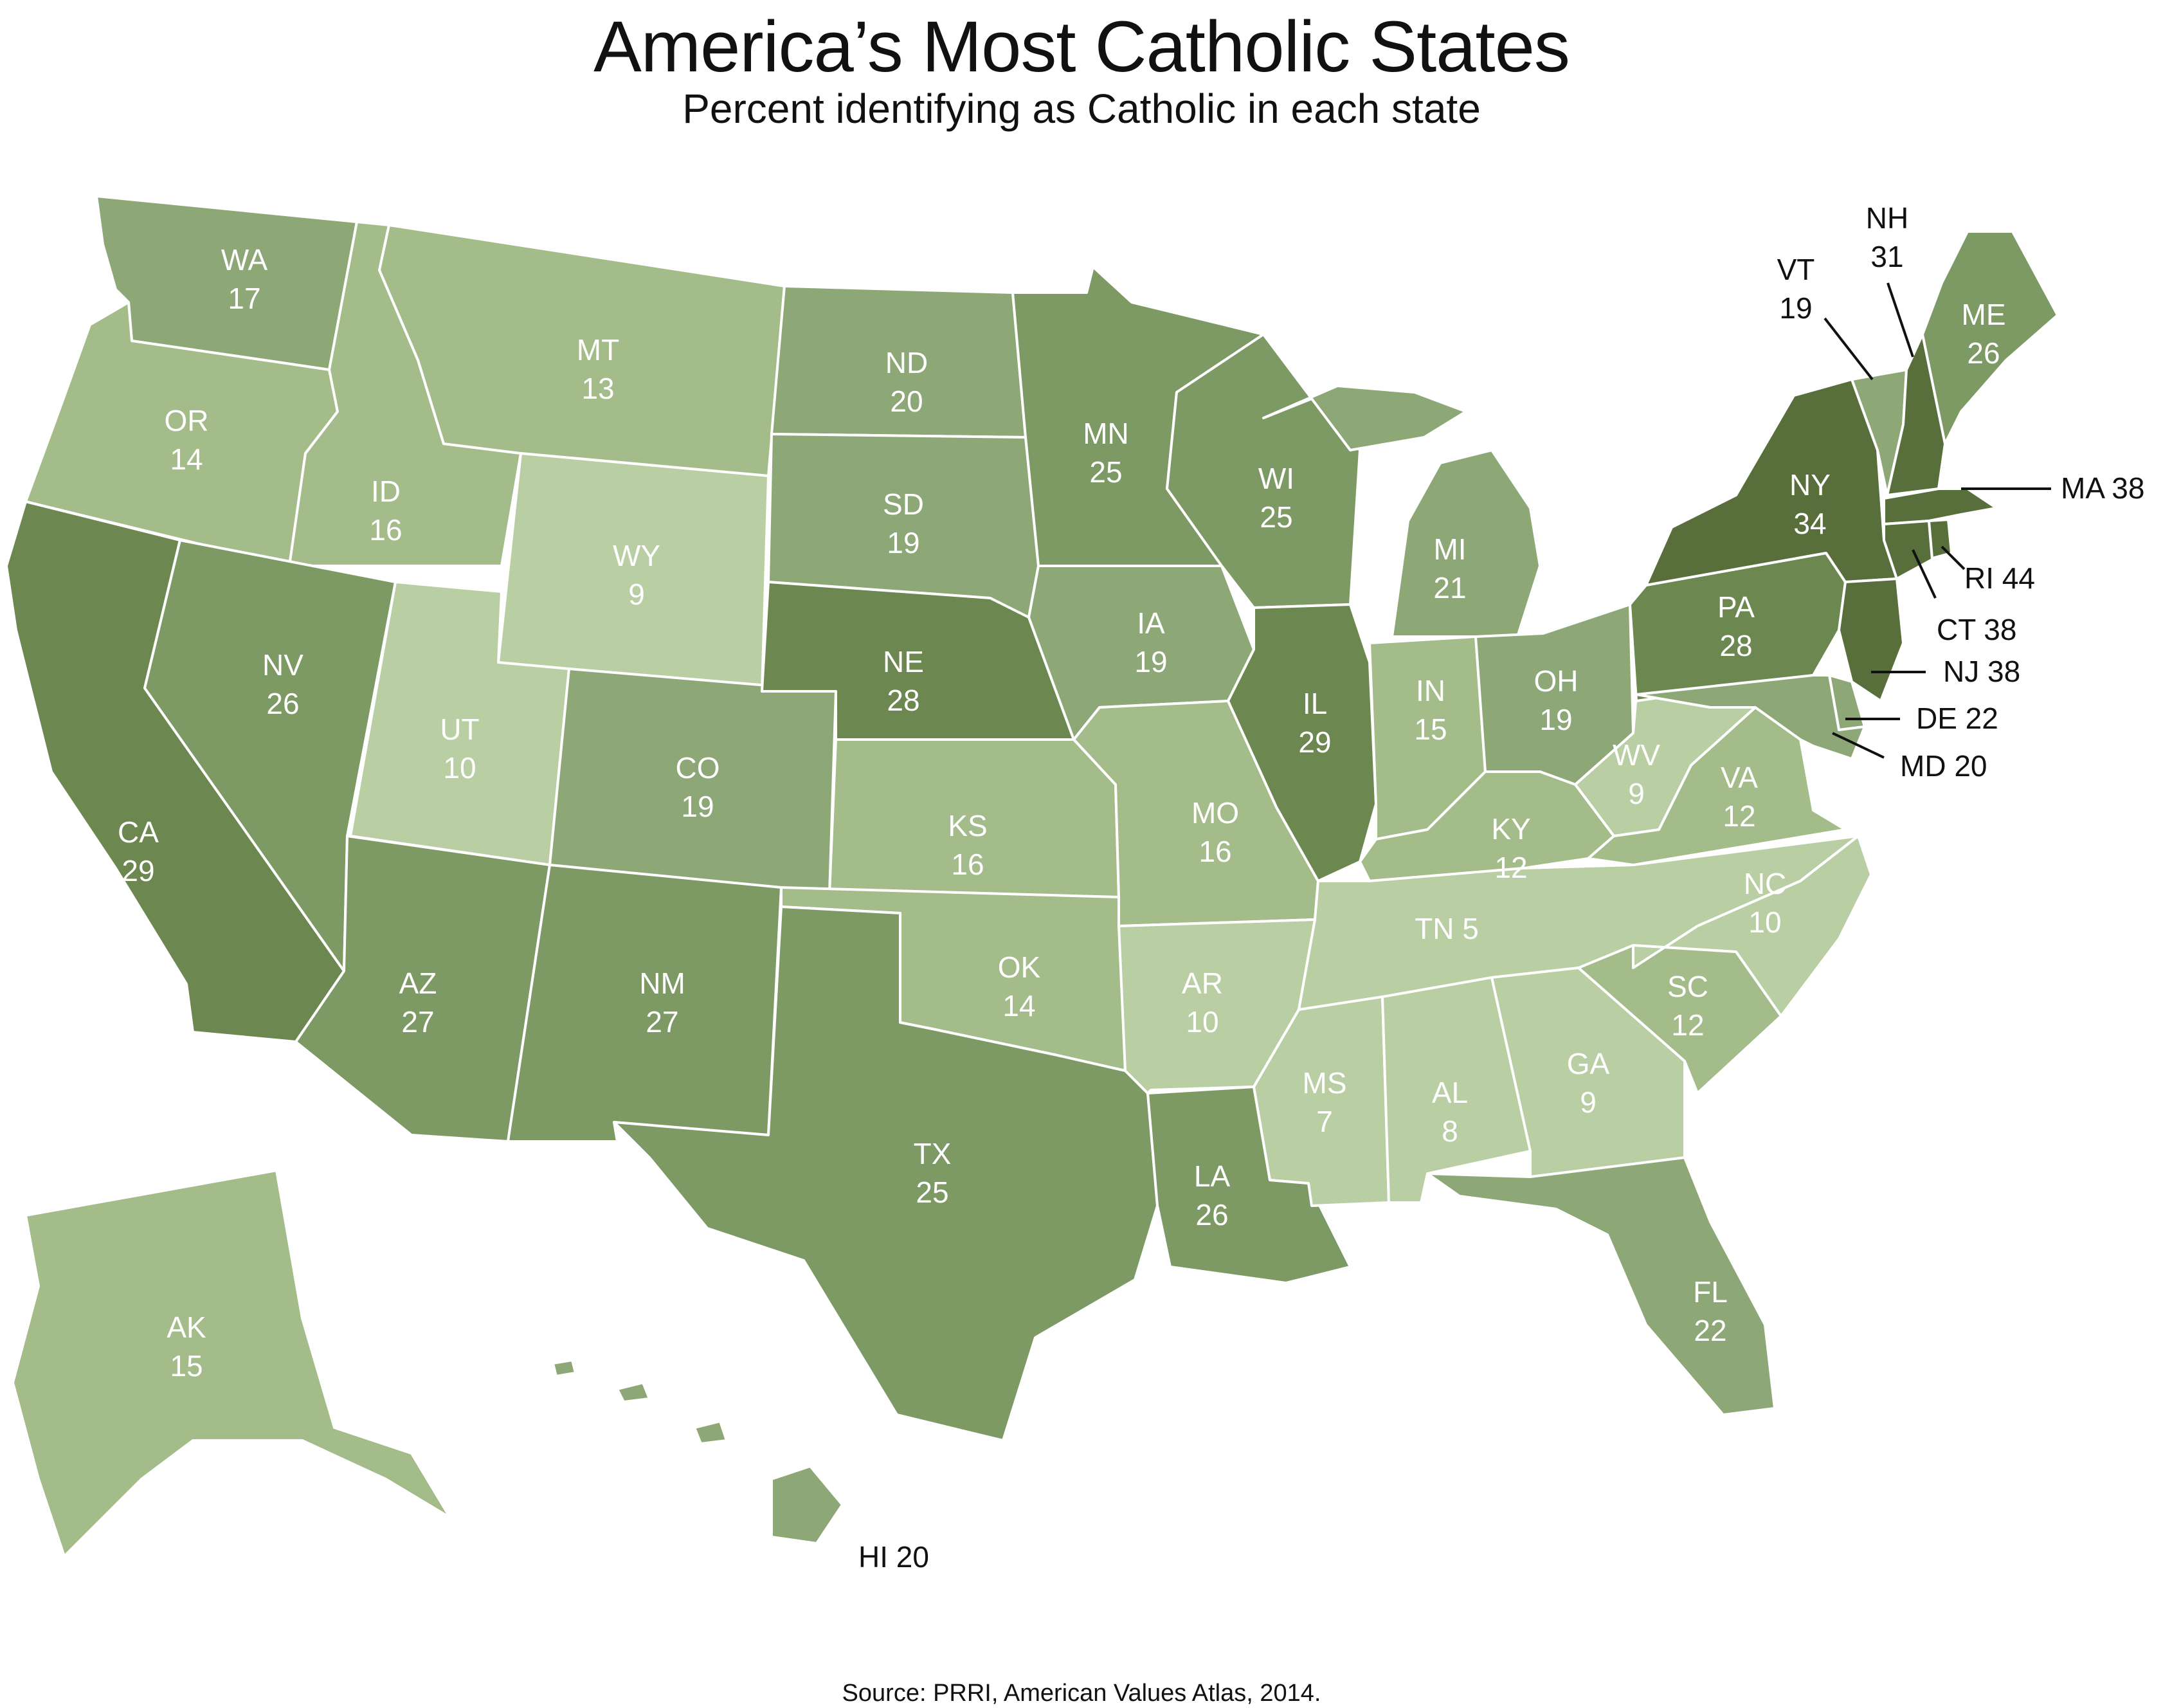 Image resolution: width=2163 pixels, height=1708 pixels. Describe the element at coordinates (186, 459) in the screenshot. I see `label-OR-value: 14` at that location.